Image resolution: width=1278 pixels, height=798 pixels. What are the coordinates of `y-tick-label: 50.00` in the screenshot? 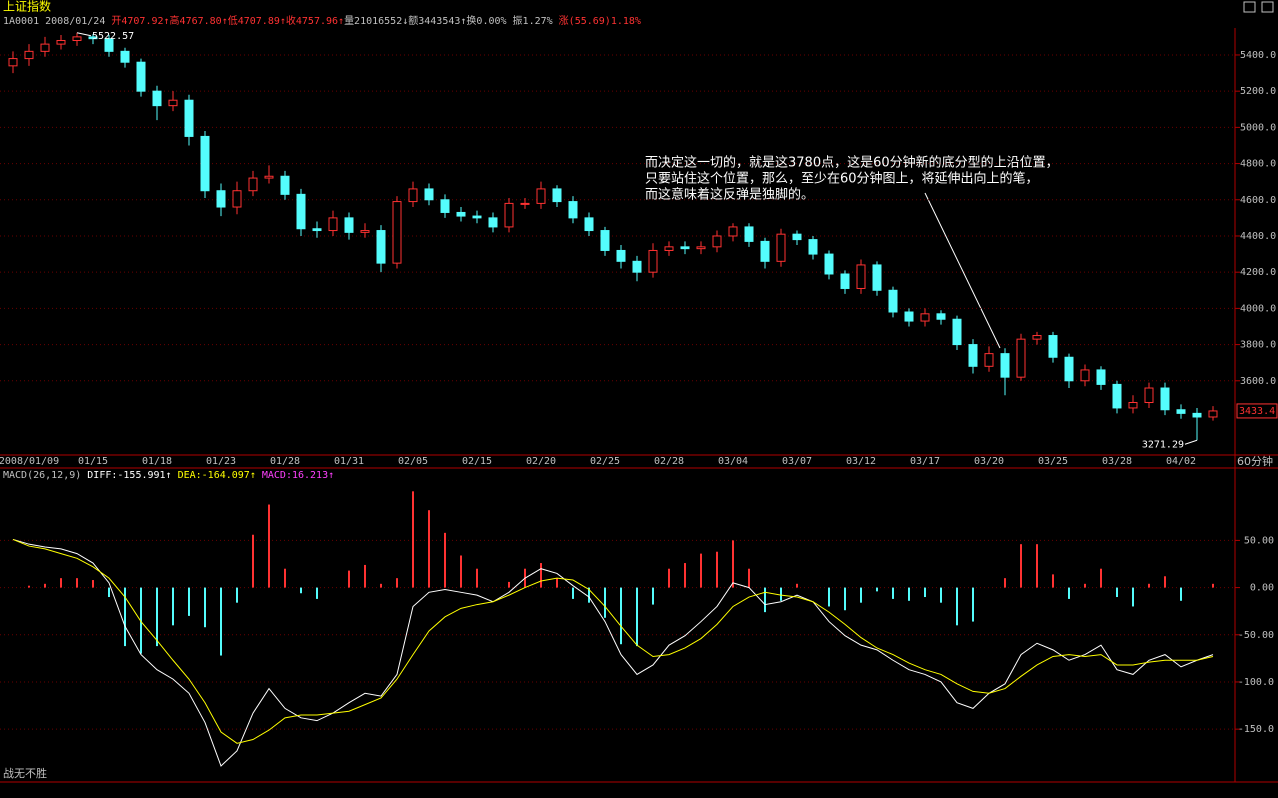 It's located at (1259, 540).